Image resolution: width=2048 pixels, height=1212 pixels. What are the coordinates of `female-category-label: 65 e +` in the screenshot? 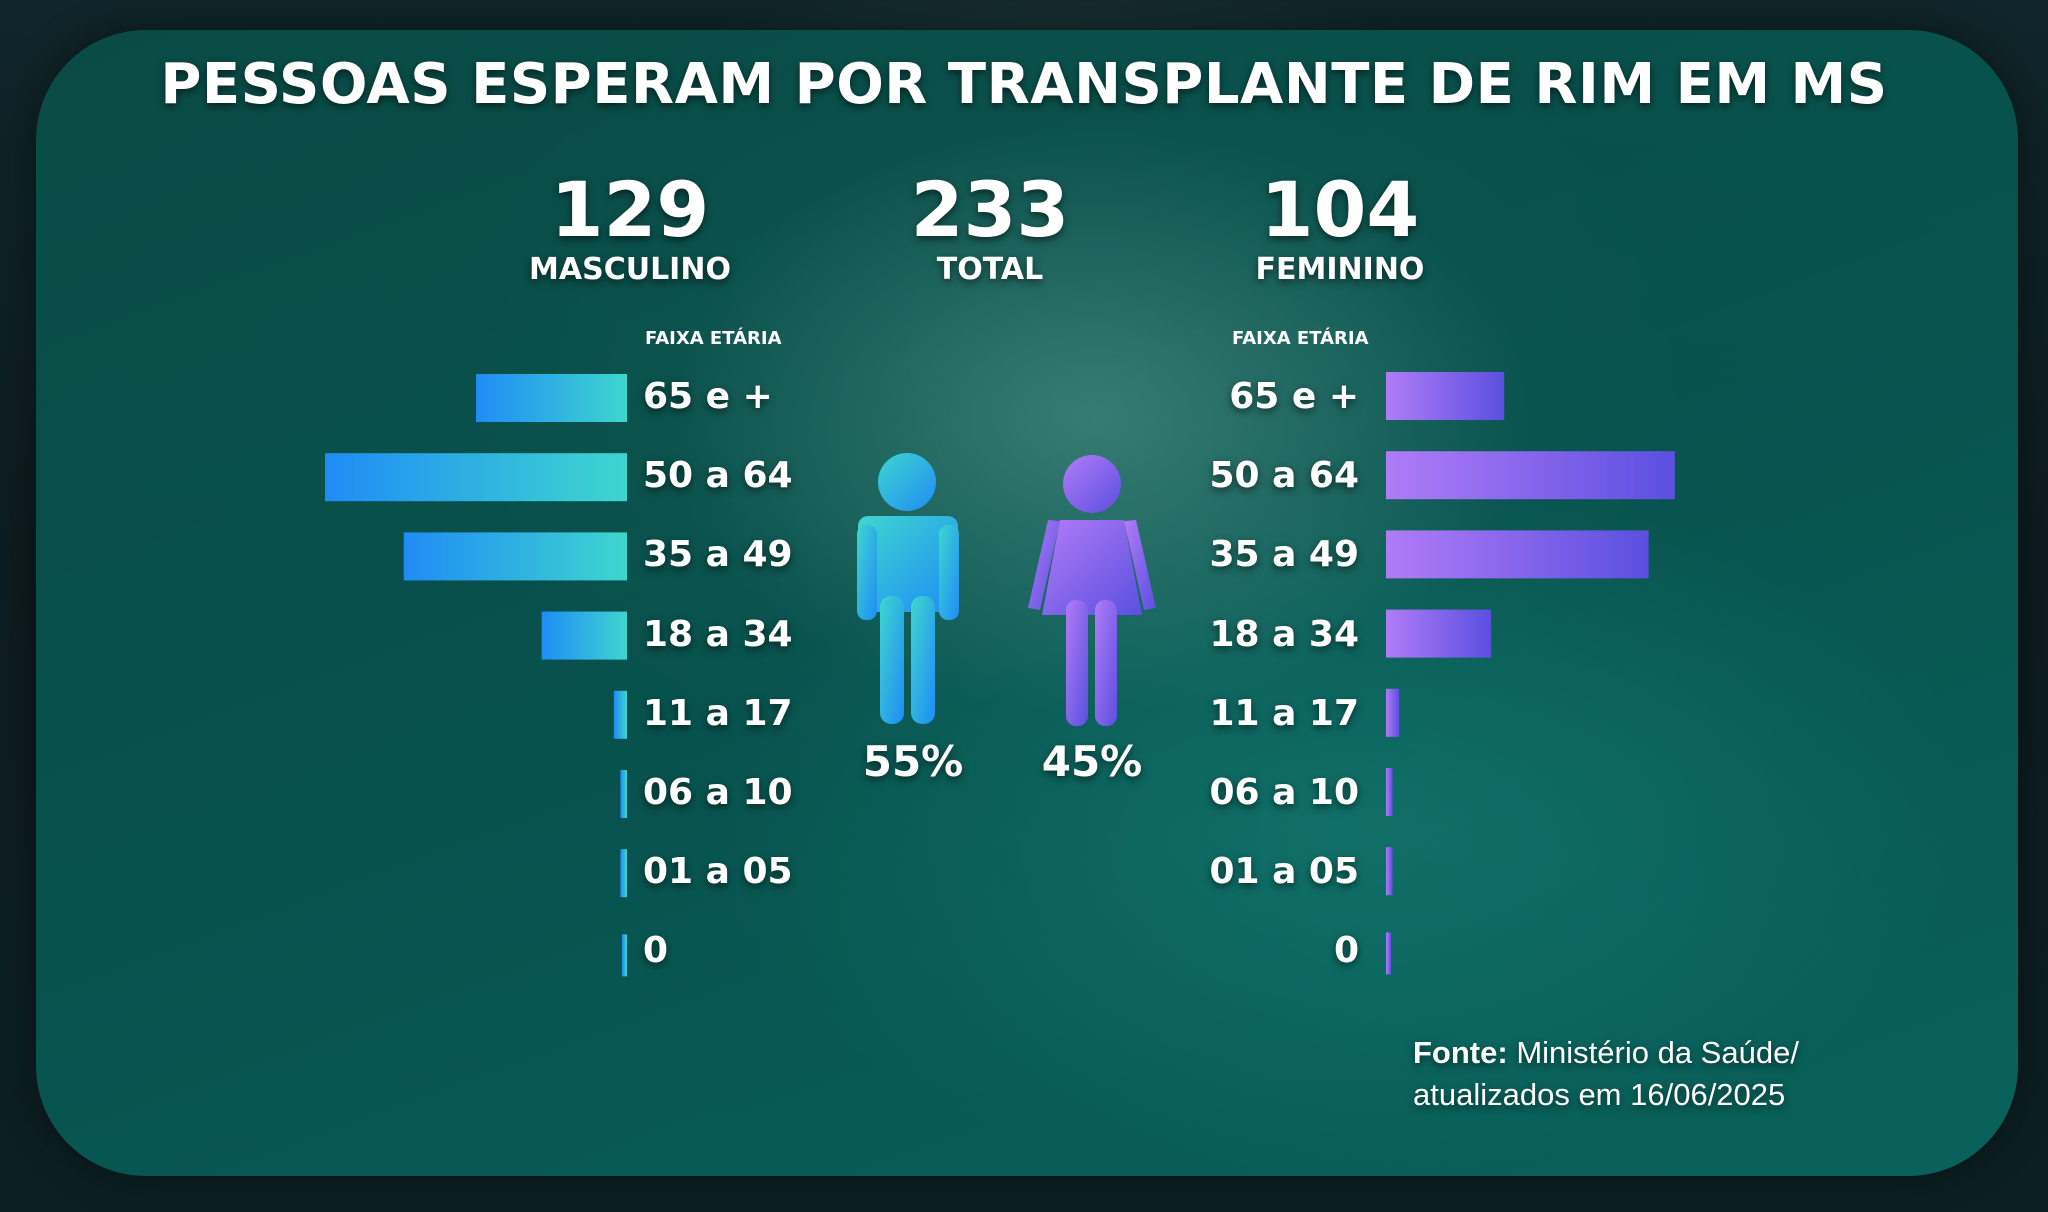 It's located at (1294, 396).